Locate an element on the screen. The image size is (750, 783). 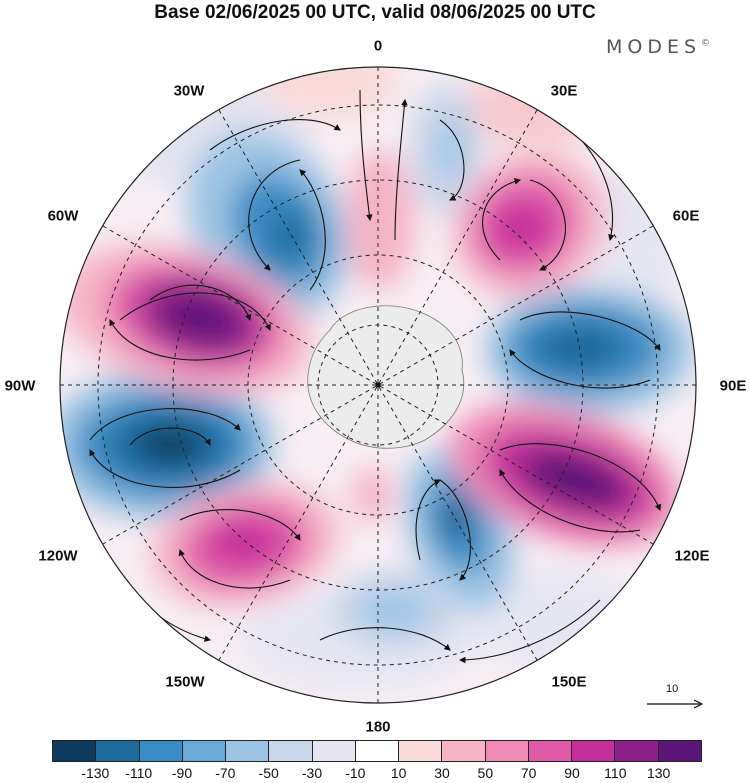
copyright-mark: © is located at coordinates (706, 43).